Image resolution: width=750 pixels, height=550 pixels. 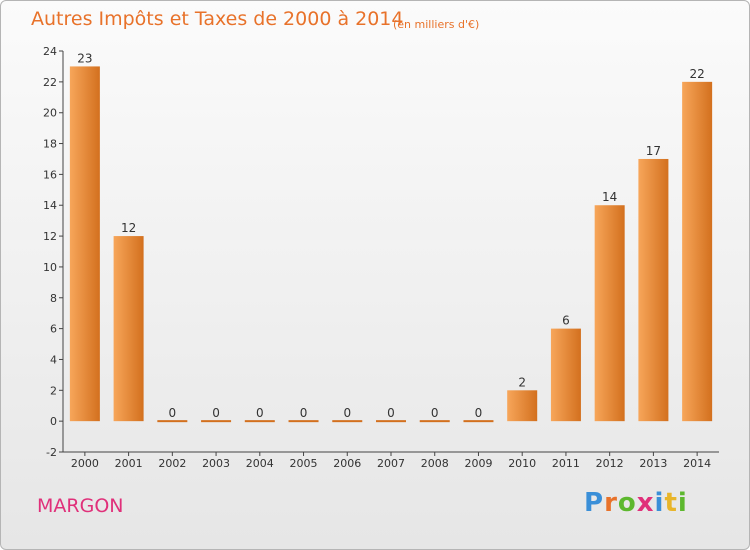 I want to click on x-tick-label: 2002, so click(x=172, y=463).